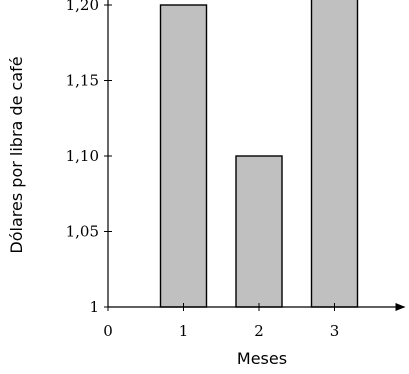 The width and height of the screenshot is (409, 374). What do you see at coordinates (82, 7) in the screenshot?
I see `y-tick-label: 1,20` at bounding box center [82, 7].